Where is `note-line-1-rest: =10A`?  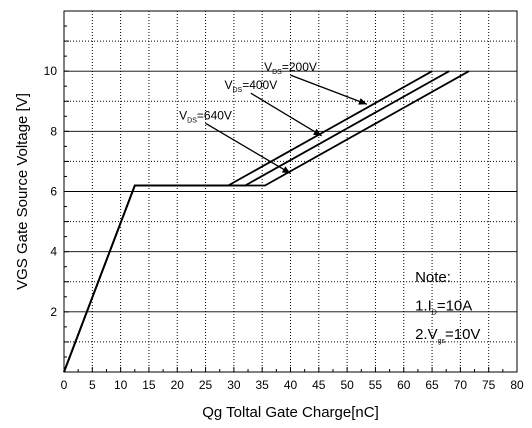
note-line-1-rest: =10A is located at coordinates (454, 305).